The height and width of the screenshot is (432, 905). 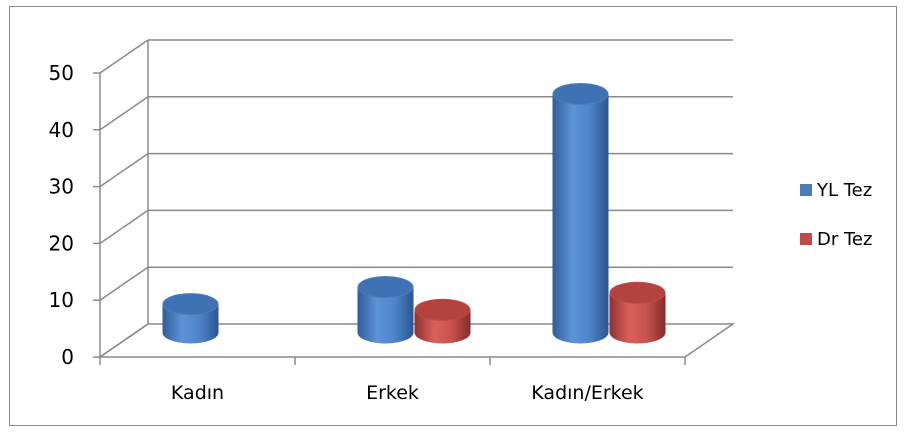 What do you see at coordinates (61, 243) in the screenshot?
I see `y-tick-label: 20` at bounding box center [61, 243].